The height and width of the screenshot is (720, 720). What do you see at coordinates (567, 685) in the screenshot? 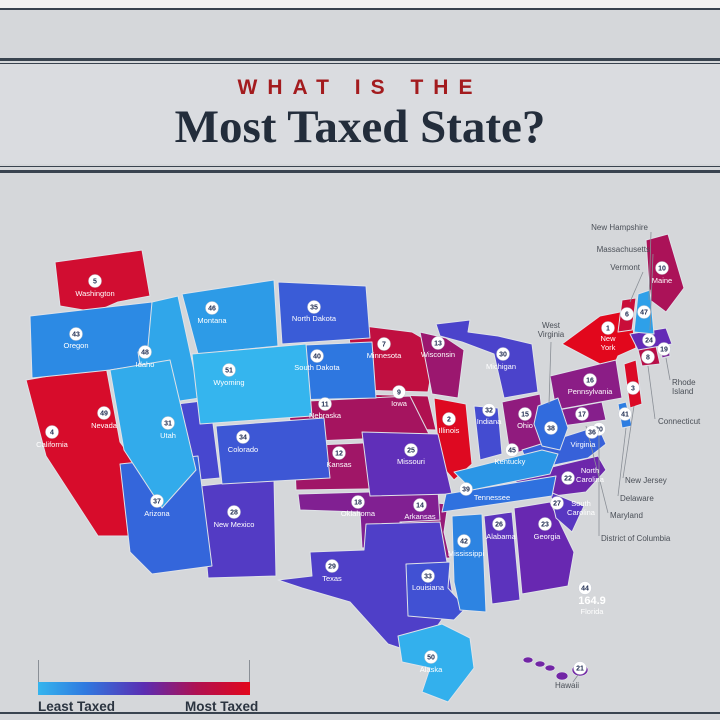
I see `svg-text: Hawaii` at bounding box center [567, 685].